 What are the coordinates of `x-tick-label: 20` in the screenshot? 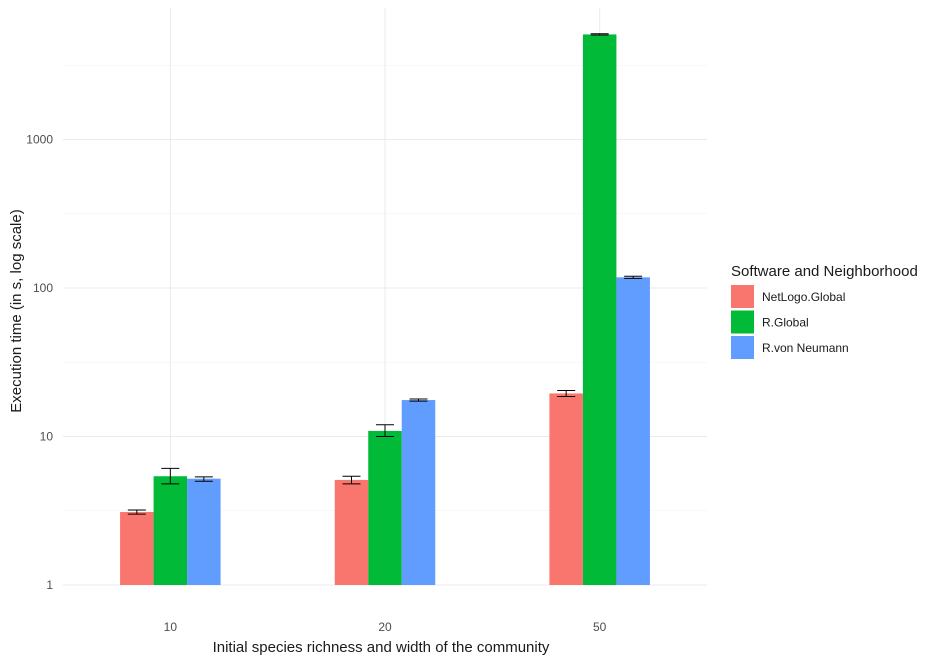 It's located at (385, 627).